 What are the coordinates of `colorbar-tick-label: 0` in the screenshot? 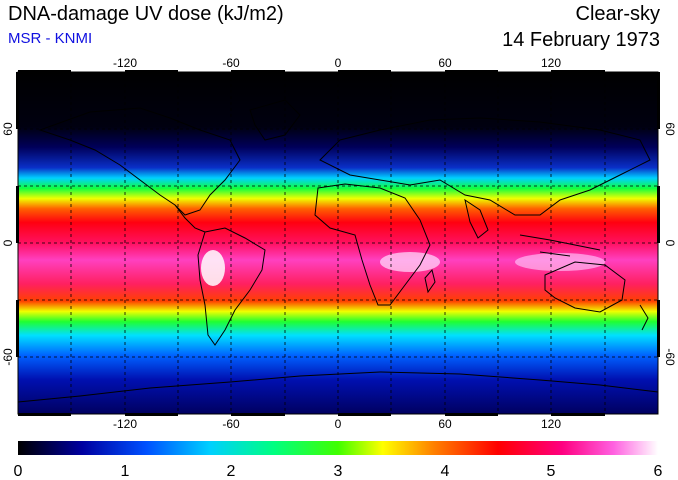 It's located at (18, 471).